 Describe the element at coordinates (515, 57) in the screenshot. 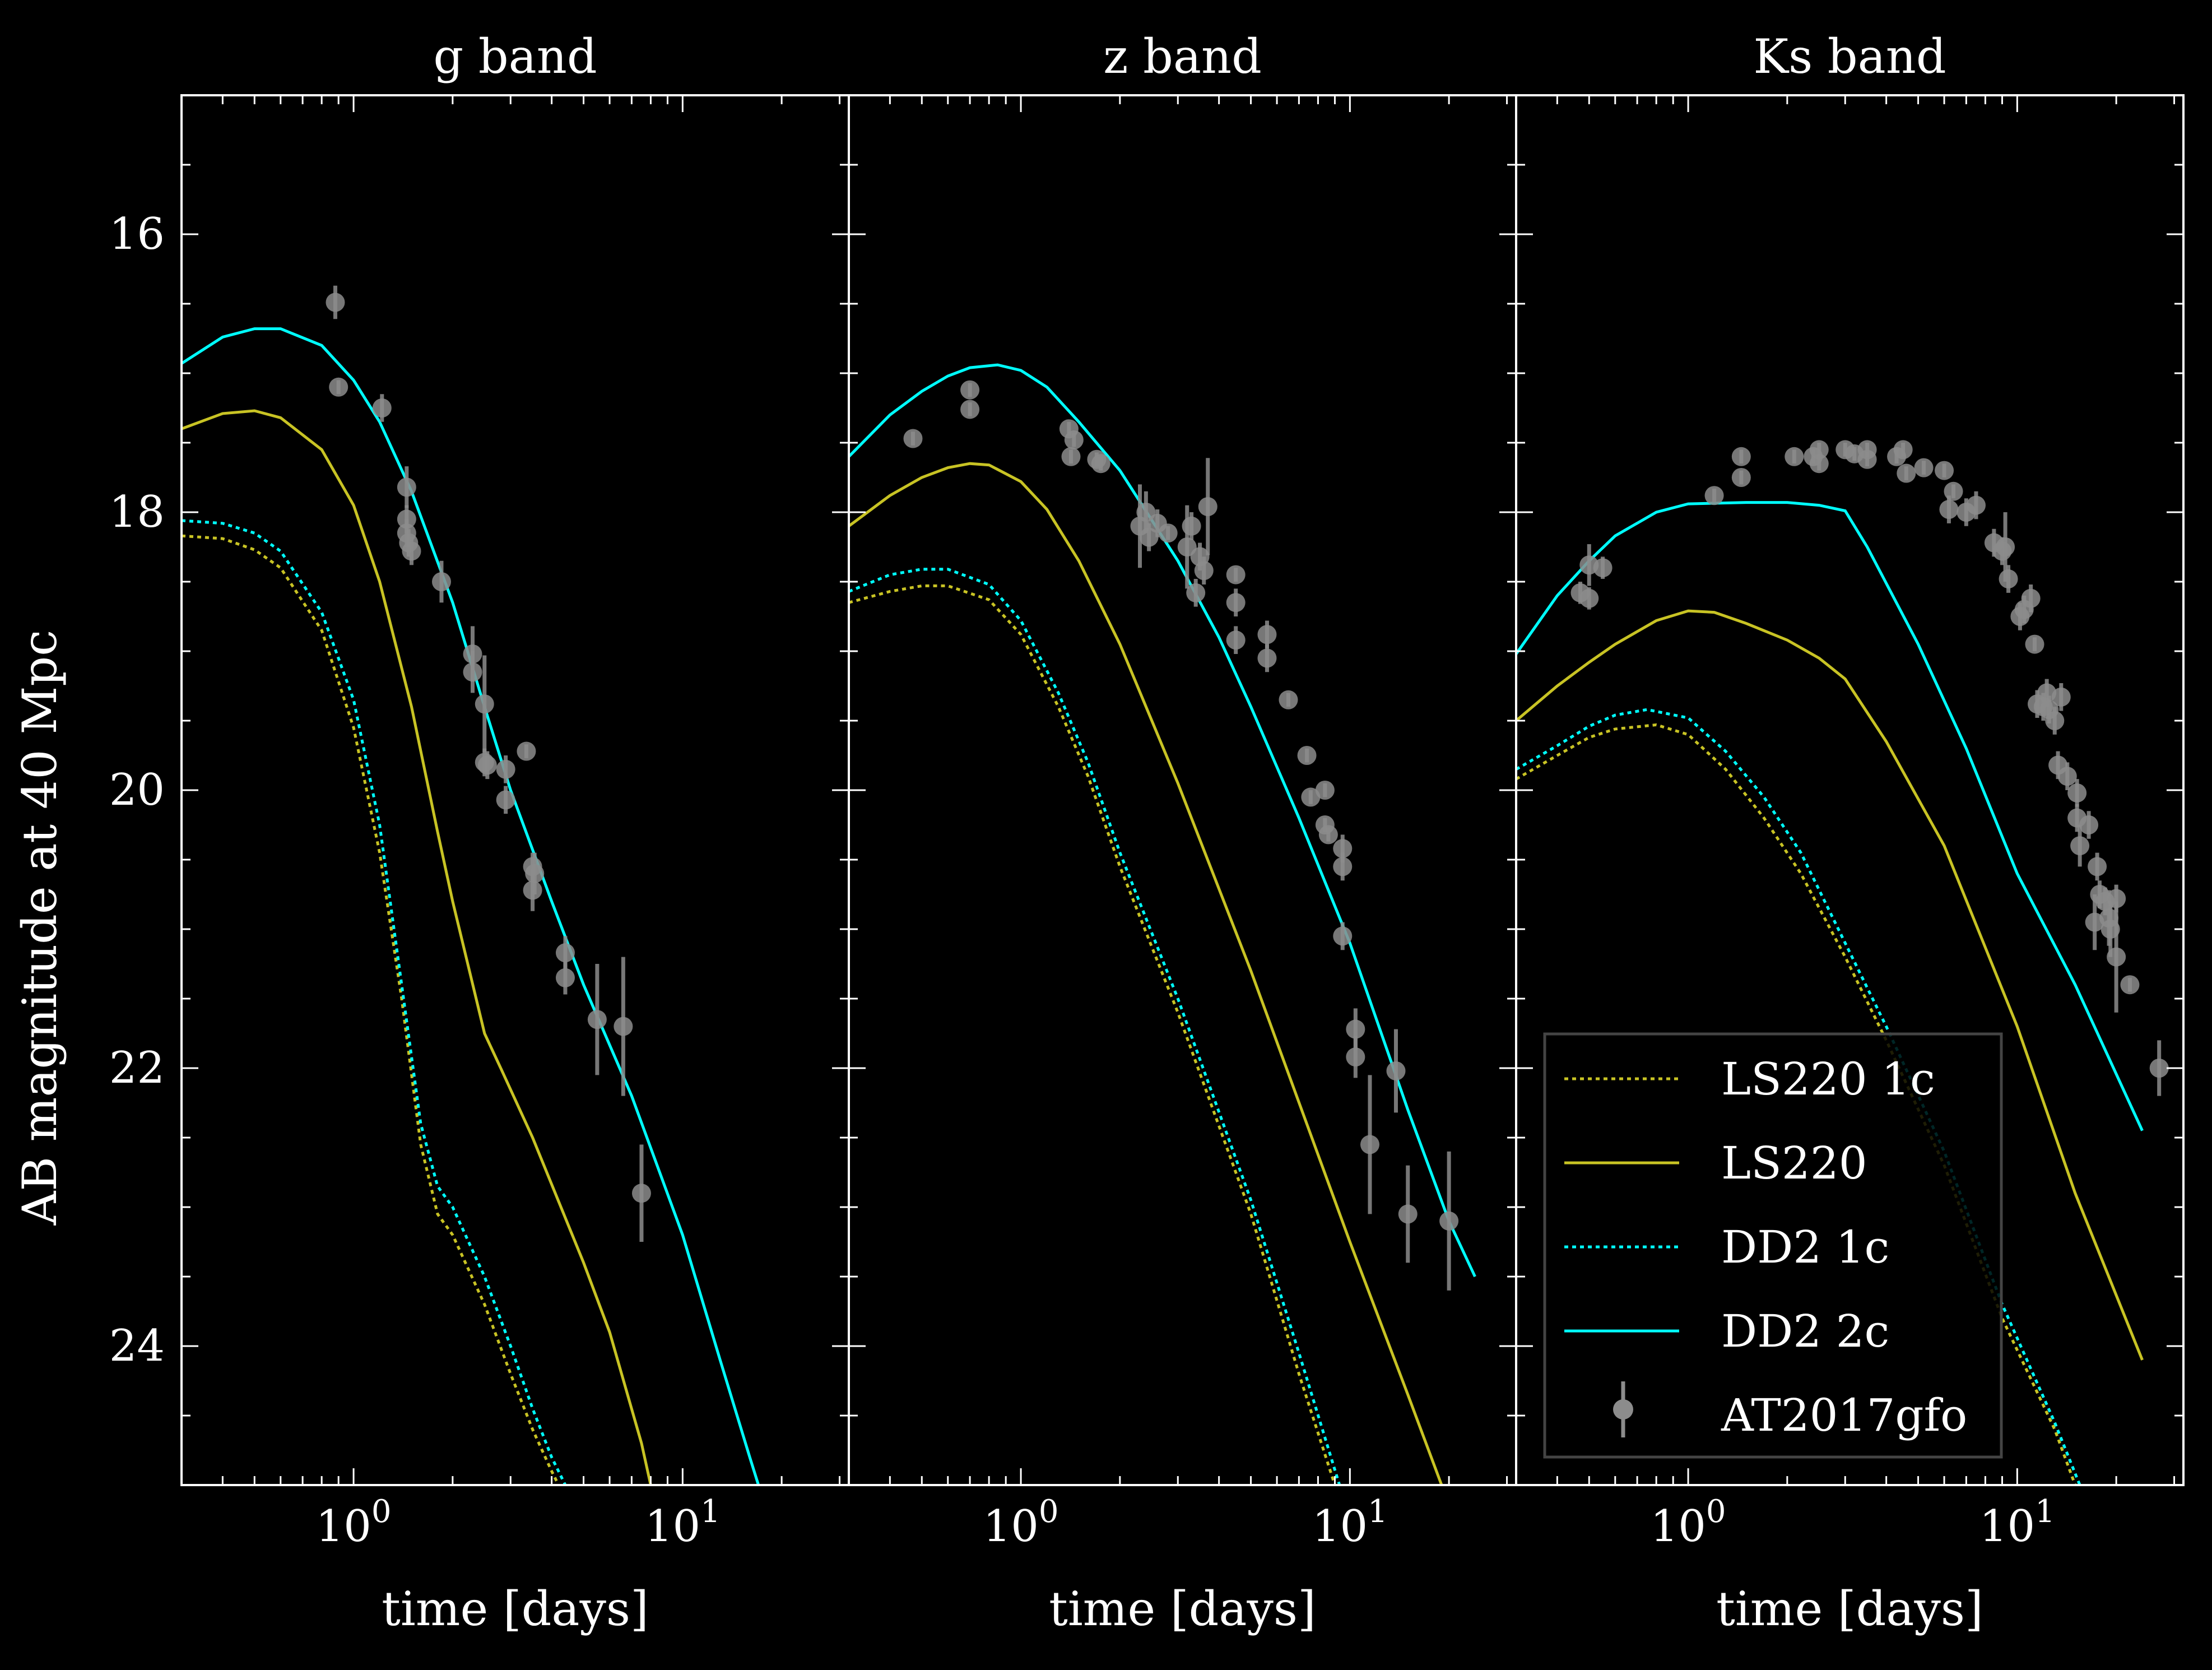

I see `panel-title: g band` at that location.